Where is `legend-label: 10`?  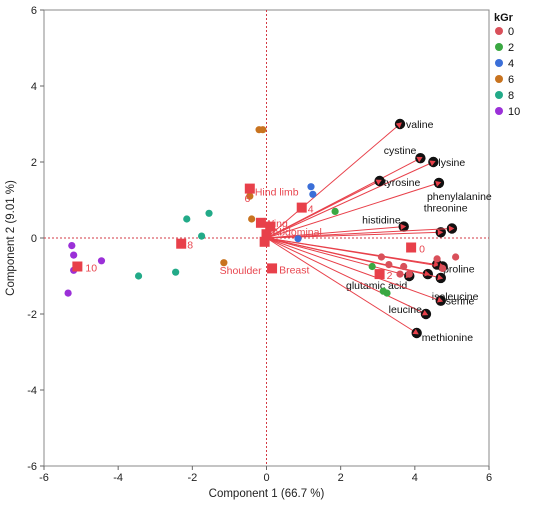
legend-label: 10 is located at coordinates (514, 112).